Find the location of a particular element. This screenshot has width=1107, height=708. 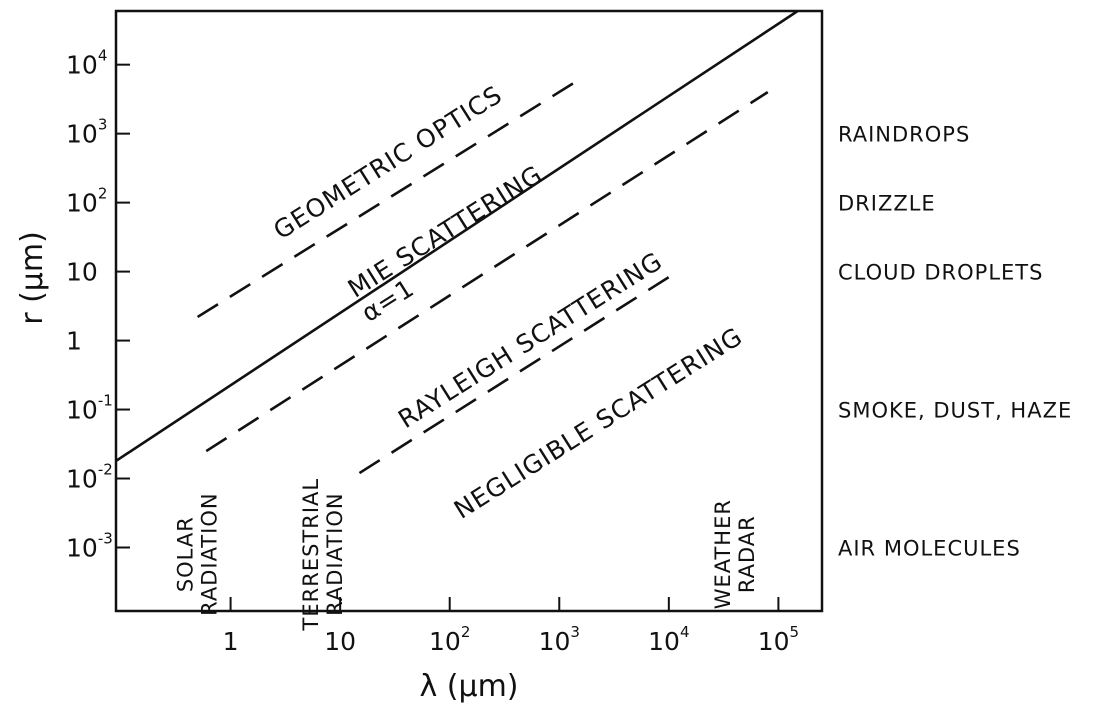

y-axis-ticks: 10⁻³ 10⁻² 10⁻¹ 1 10 10² 10³ 10⁴ is located at coordinates (98, 304).